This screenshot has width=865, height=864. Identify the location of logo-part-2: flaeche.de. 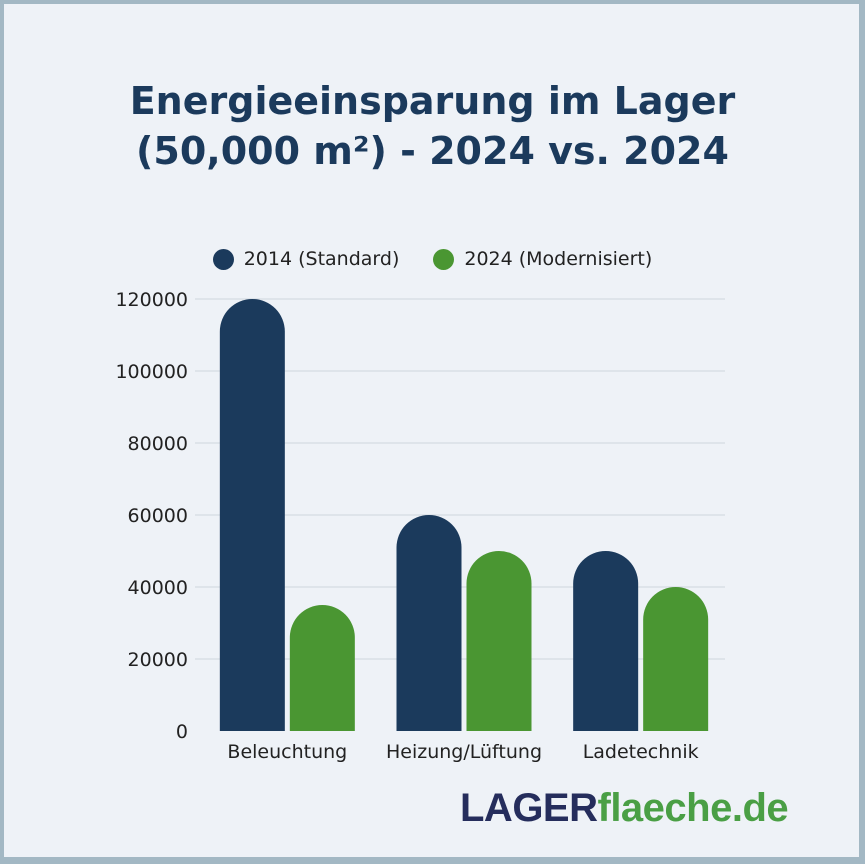
(693, 808).